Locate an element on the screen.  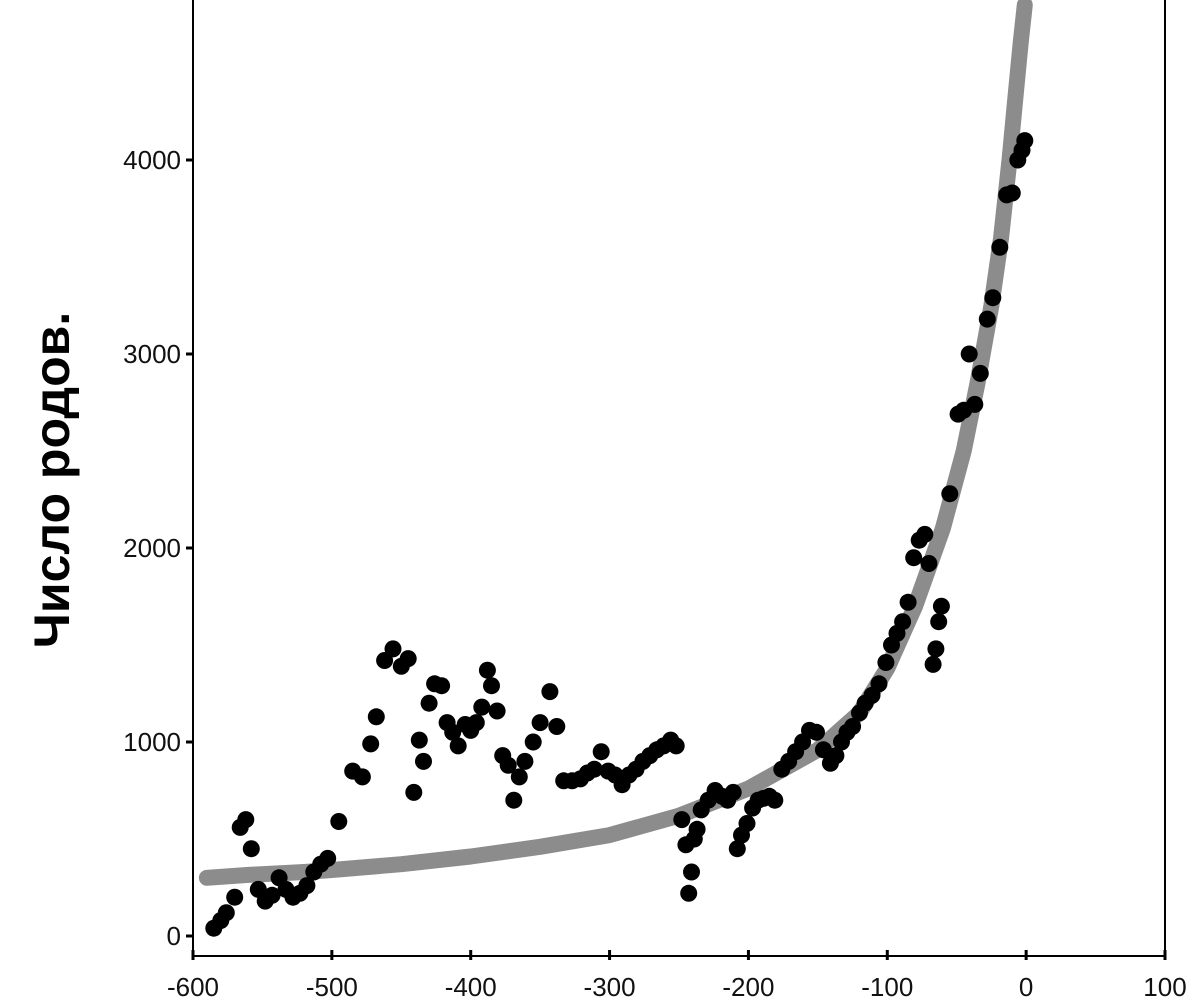
x-tick-label: -500 is located at coordinates (332, 987).